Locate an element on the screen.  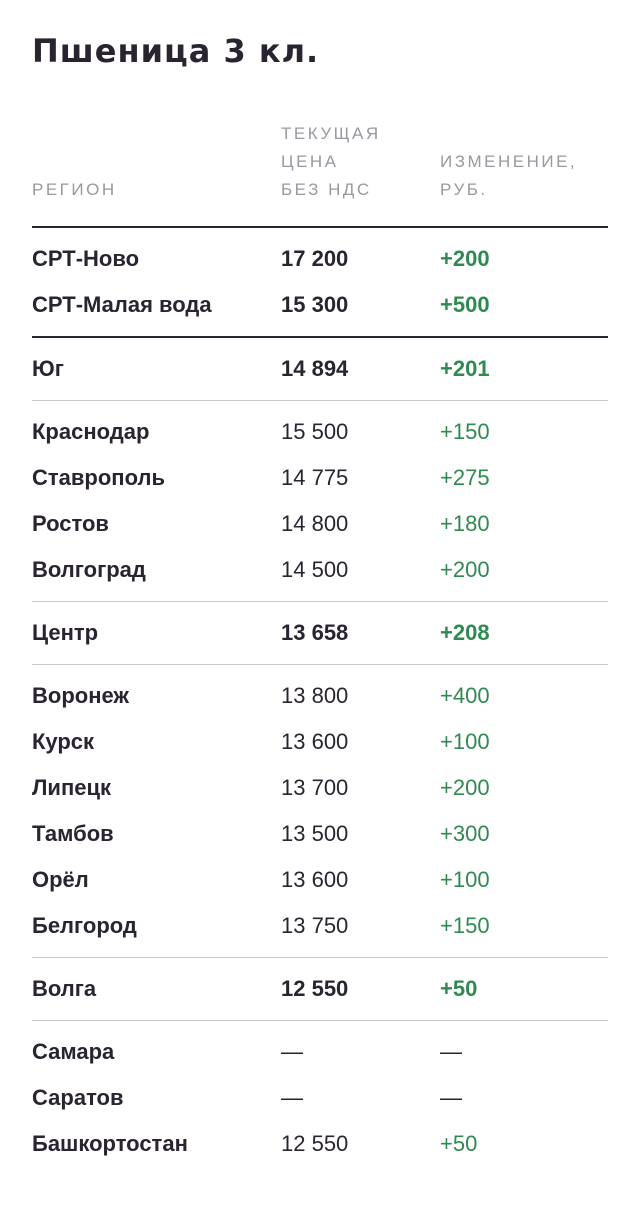
region-name: Краснодар is located at coordinates (91, 431).